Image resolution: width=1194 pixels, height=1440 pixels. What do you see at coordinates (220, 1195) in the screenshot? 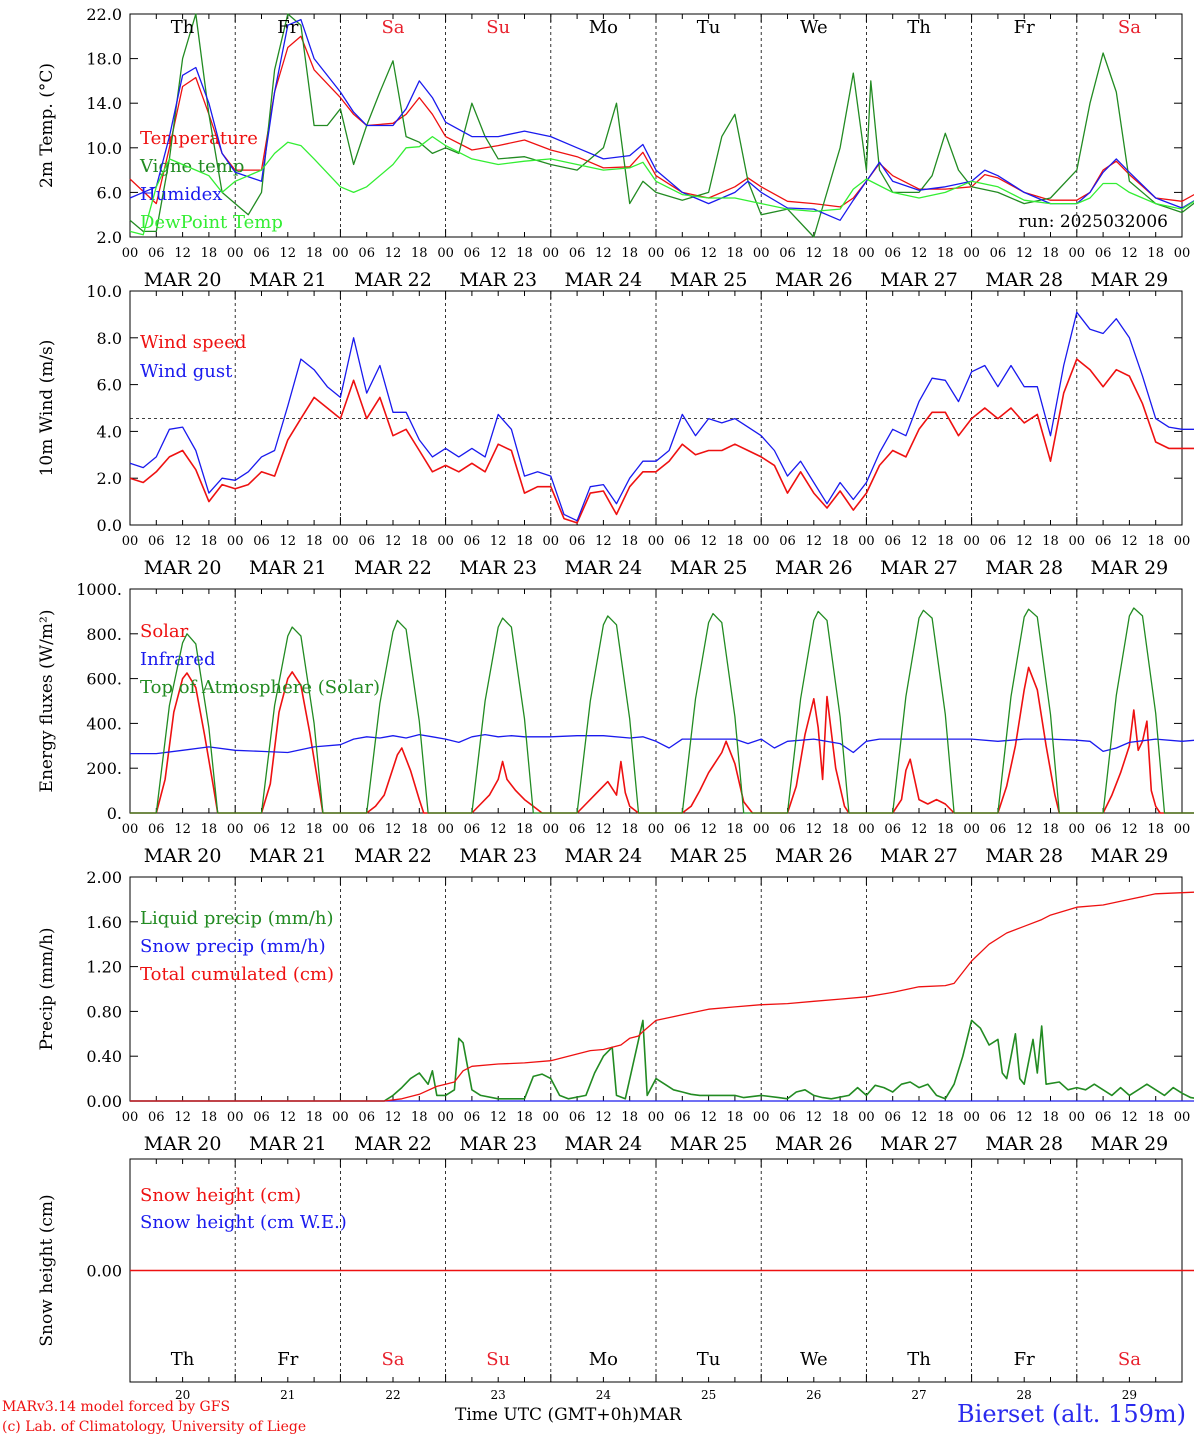
I see `legend-entry: Snow height (cm)` at bounding box center [220, 1195].